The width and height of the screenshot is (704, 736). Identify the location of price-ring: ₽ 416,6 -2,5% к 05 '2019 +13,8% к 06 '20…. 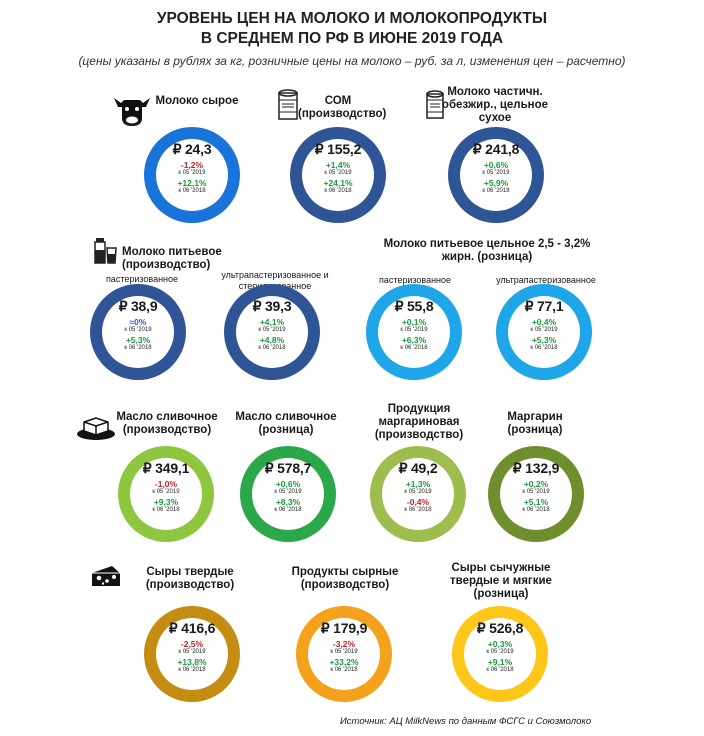
(192, 654).